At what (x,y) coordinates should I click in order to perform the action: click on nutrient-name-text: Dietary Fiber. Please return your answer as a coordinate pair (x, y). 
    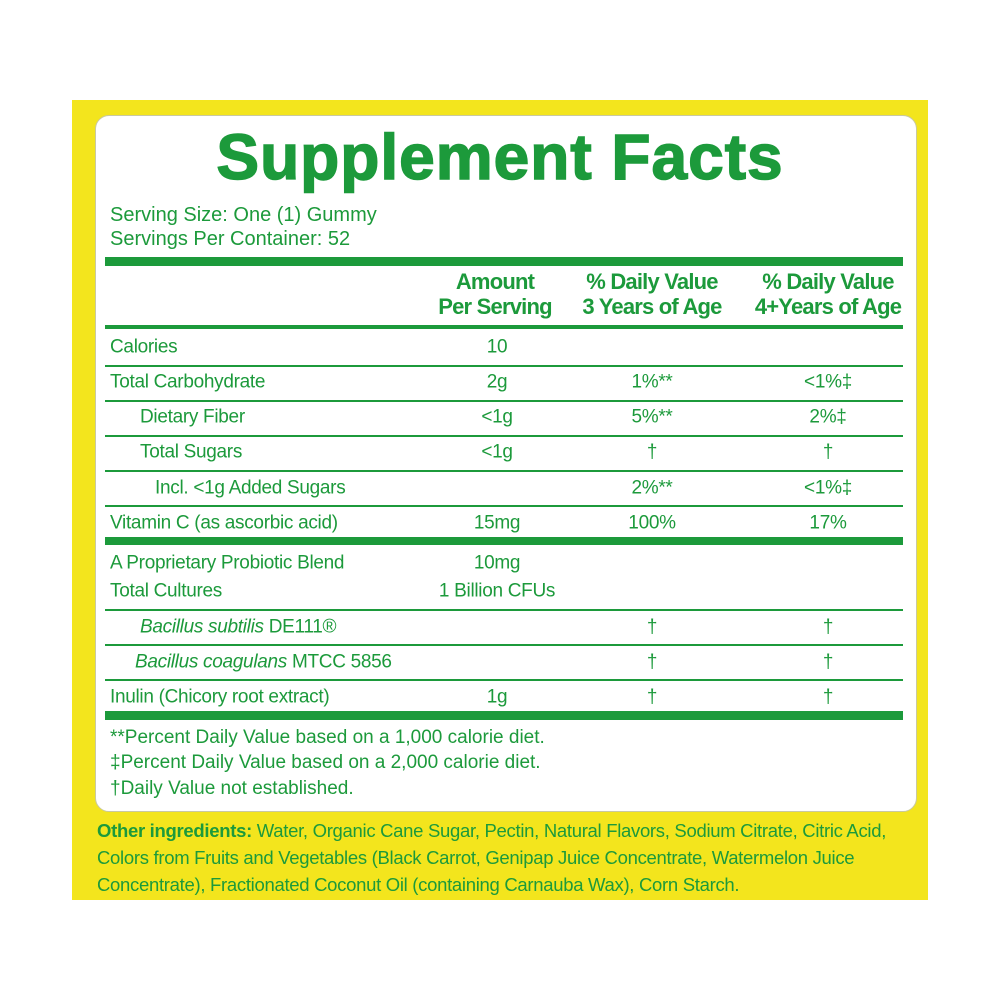
    Looking at the image, I should click on (192, 417).